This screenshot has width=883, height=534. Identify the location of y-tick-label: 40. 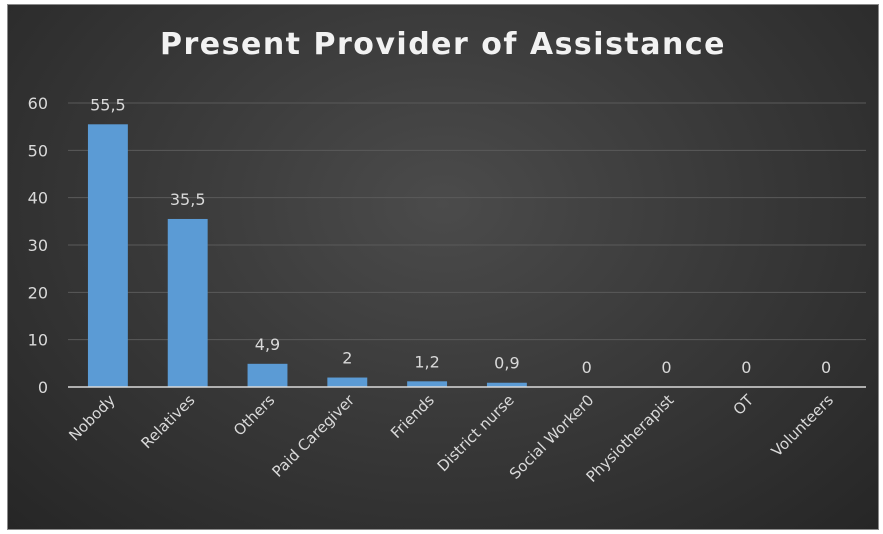
(38, 198).